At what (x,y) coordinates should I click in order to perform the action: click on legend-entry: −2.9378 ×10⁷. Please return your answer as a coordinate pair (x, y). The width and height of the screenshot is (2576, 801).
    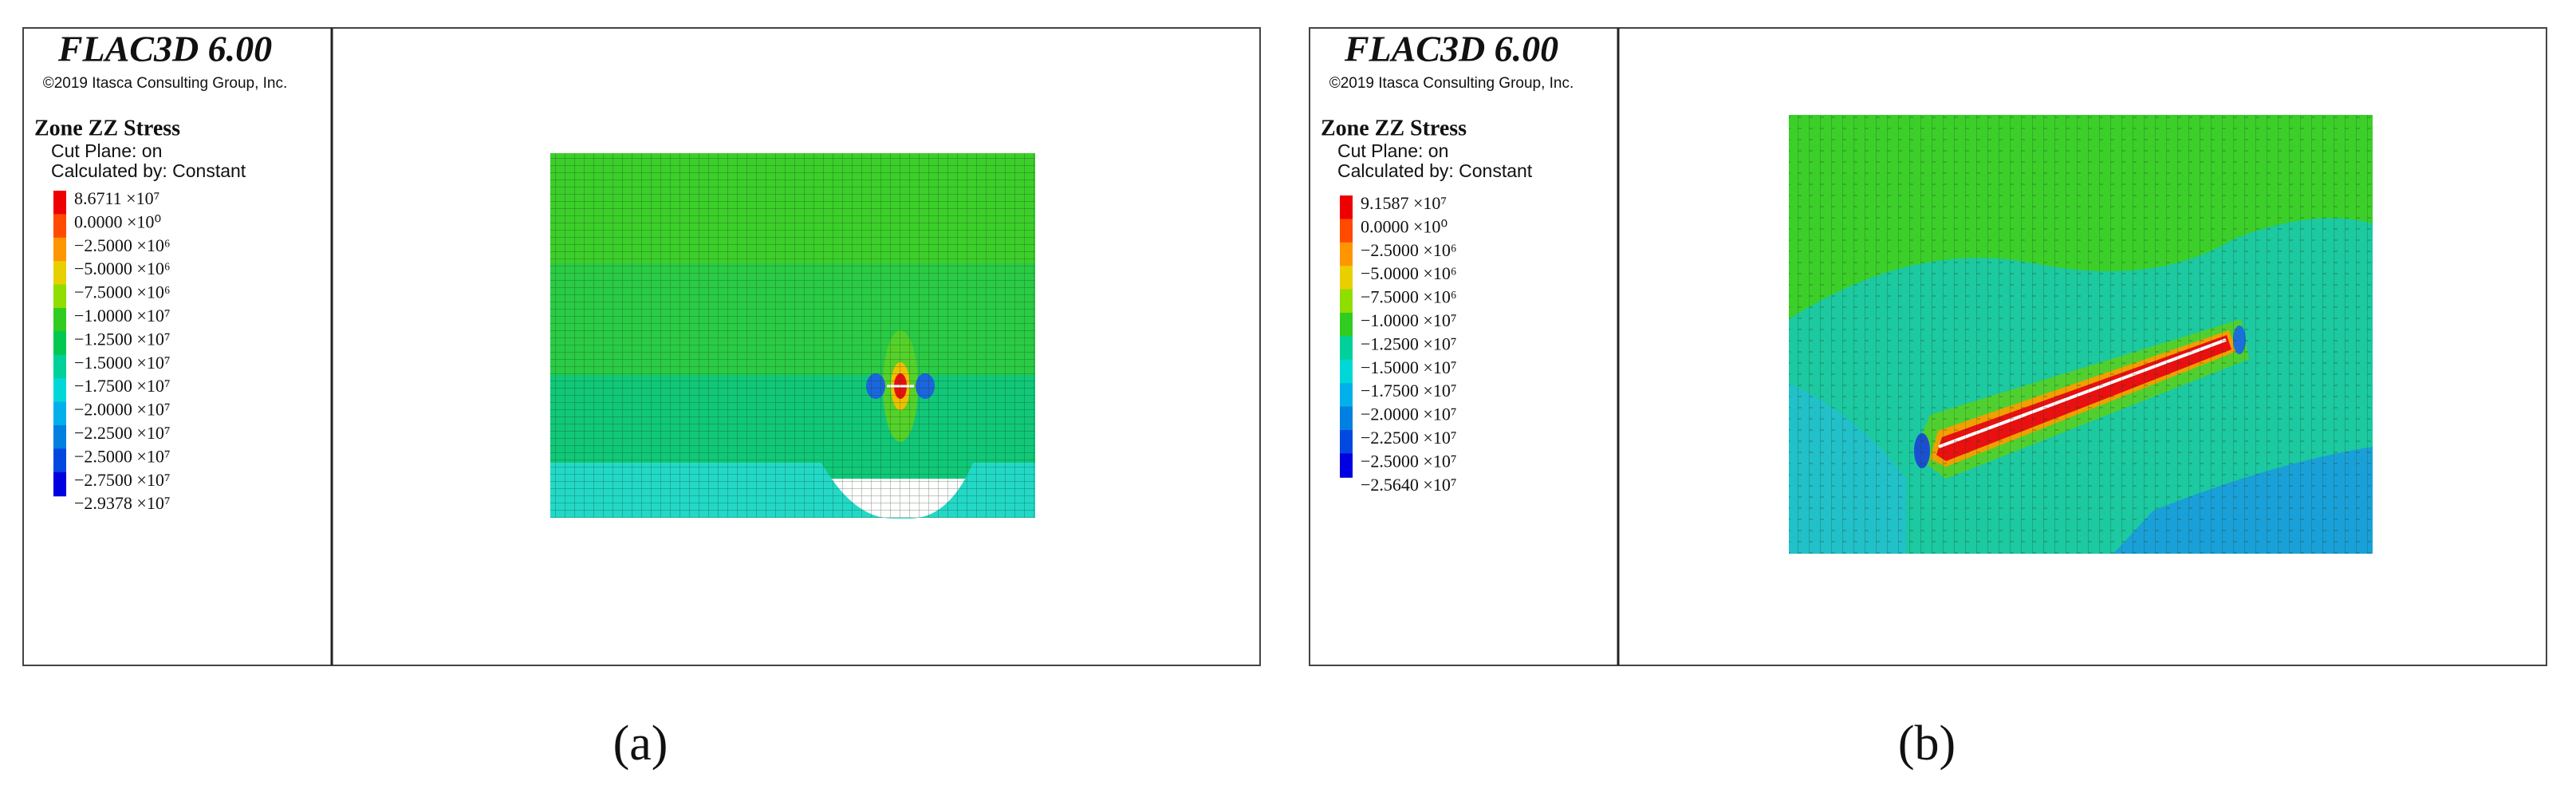
    Looking at the image, I should click on (122, 503).